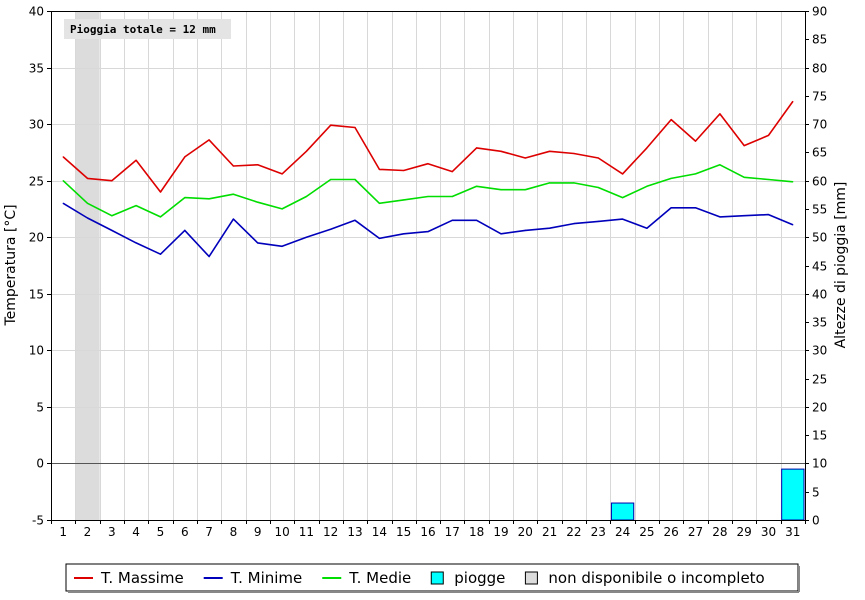 The width and height of the screenshot is (865, 600). Describe the element at coordinates (476, 532) in the screenshot. I see `x-tick-label: 18` at that location.